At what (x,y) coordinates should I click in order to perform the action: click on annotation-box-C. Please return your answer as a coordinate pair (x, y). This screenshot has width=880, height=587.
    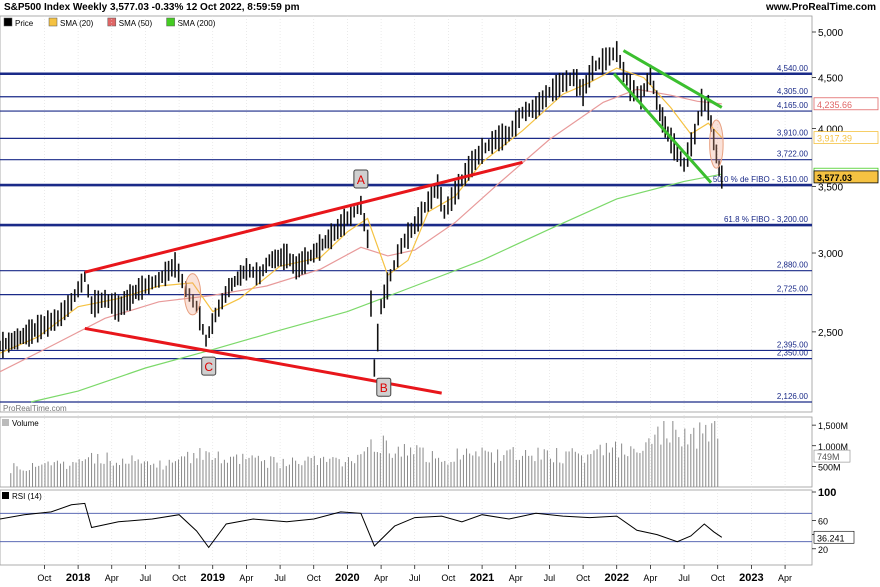
    Looking at the image, I should click on (209, 366).